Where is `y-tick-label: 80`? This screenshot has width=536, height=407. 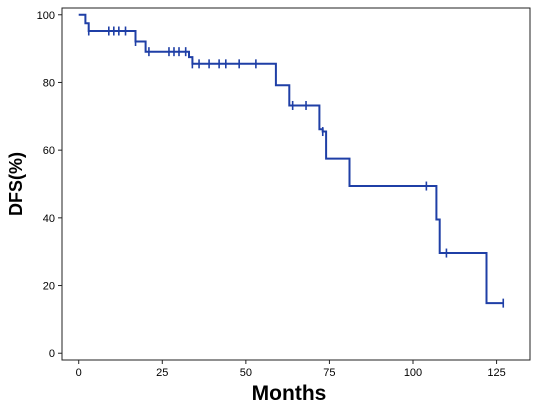 y-tick-label: 80 is located at coordinates (49, 83).